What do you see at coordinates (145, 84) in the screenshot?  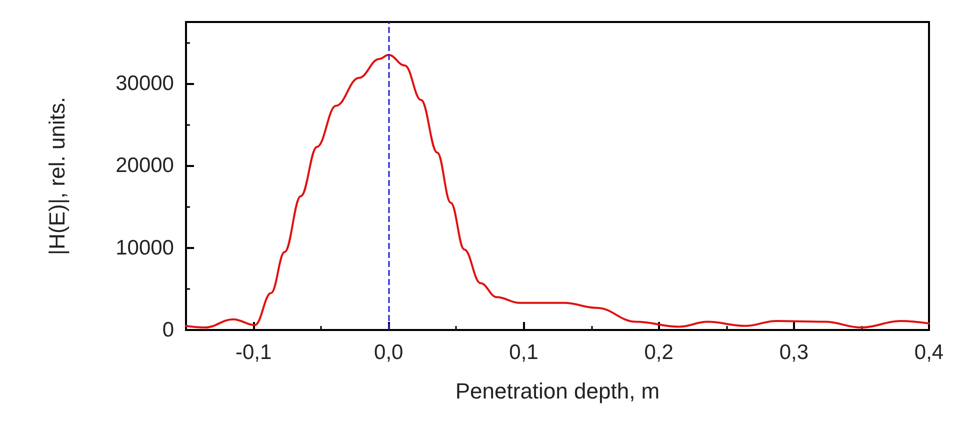 I see `y-tick-label: 30000` at bounding box center [145, 84].